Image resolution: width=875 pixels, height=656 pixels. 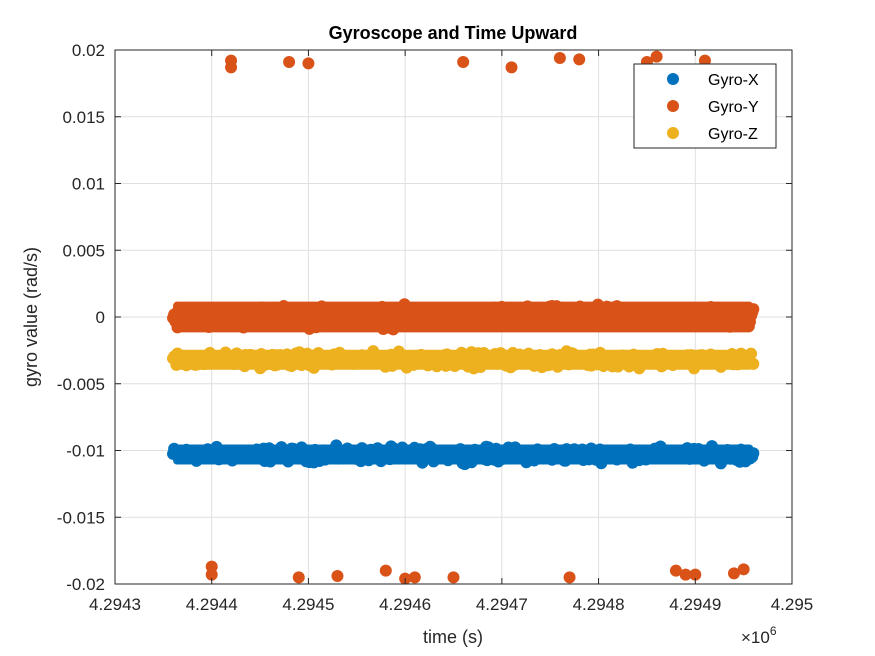 What do you see at coordinates (85, 584) in the screenshot?
I see `y-tick-label: -0.02` at bounding box center [85, 584].